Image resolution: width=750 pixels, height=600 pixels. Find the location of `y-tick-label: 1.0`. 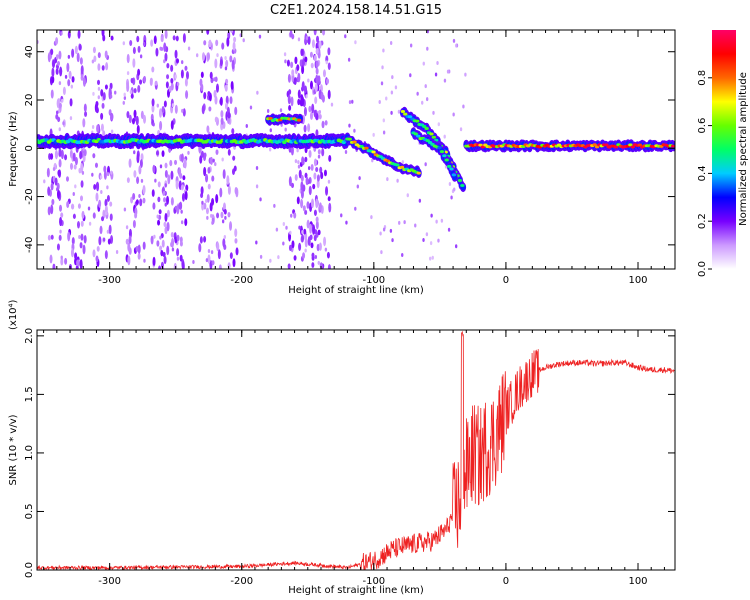

y-tick-label: 1.0 is located at coordinates (29, 453).